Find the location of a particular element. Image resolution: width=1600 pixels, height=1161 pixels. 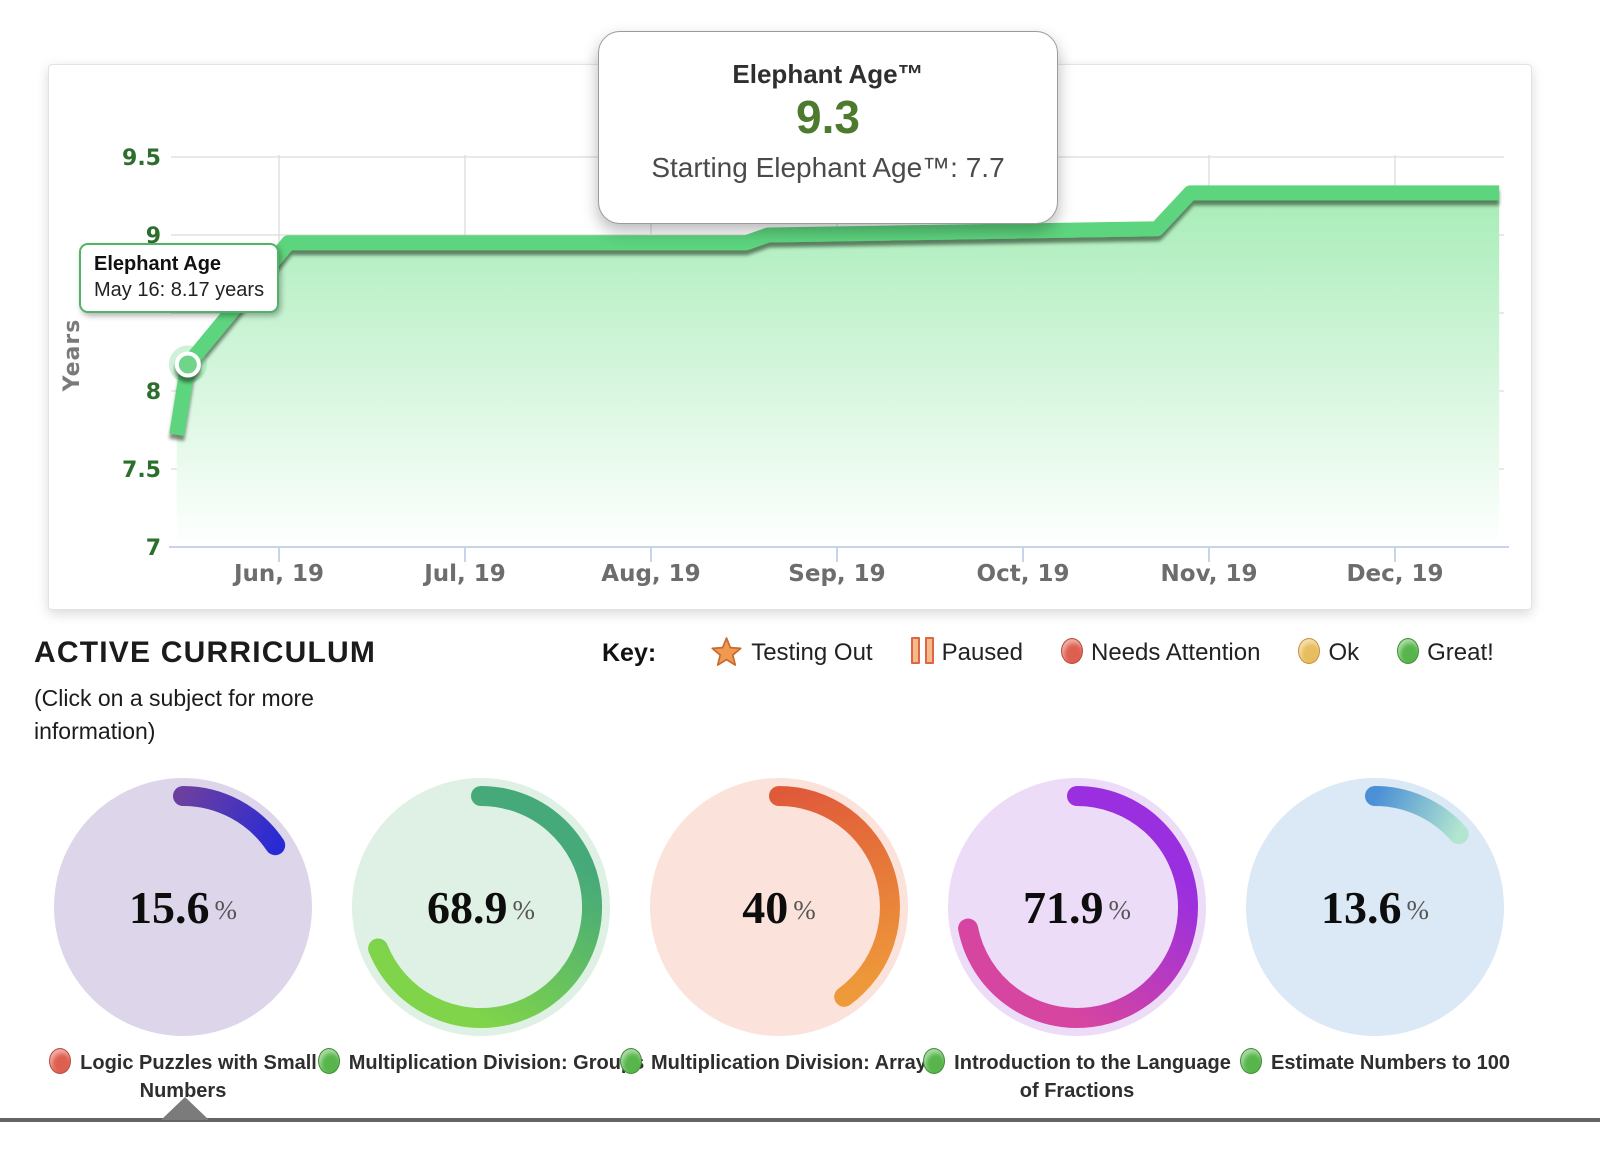

key-item-ok: Ok is located at coordinates (1329, 653).